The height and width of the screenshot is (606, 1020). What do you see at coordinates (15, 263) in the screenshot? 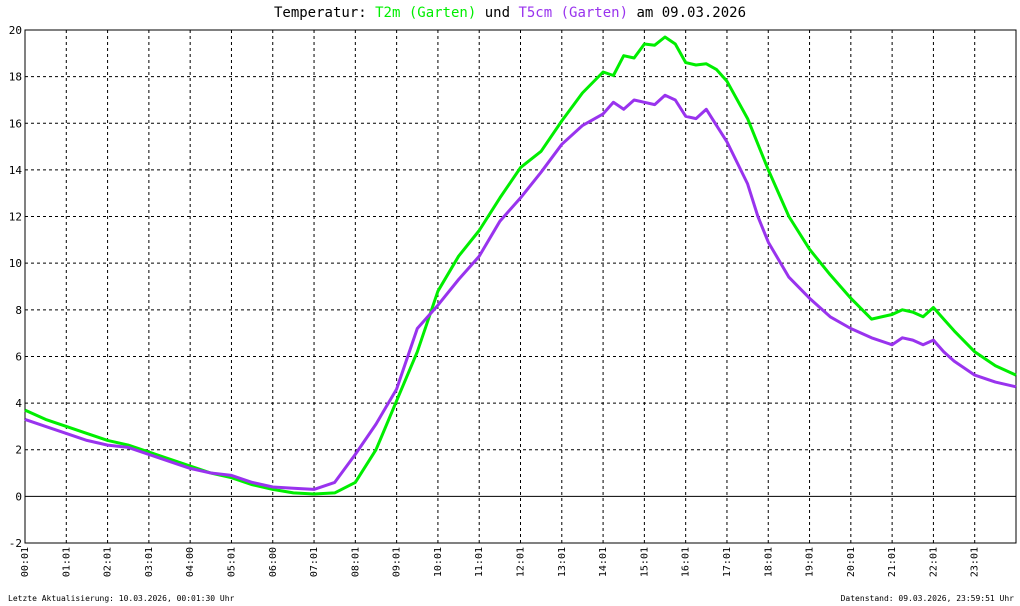
I see `y-tick-label: 10` at bounding box center [15, 263].